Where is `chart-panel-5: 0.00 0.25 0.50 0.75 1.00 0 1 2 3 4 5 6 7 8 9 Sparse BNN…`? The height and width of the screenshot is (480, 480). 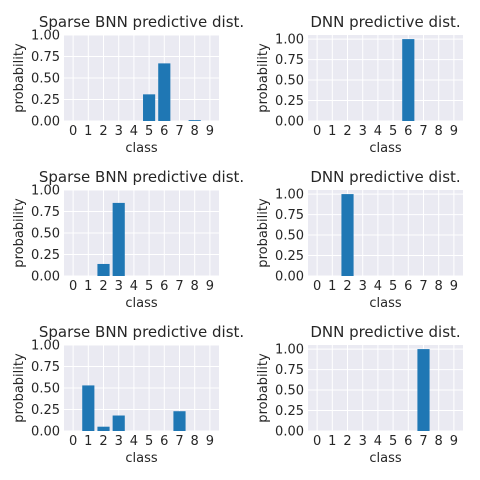
chart-panel-5: 0.00 0.25 0.50 0.75 1.00 0 1 2 3 4 5 6 7 8 9 Sparse BNN… is located at coordinates (128, 394).